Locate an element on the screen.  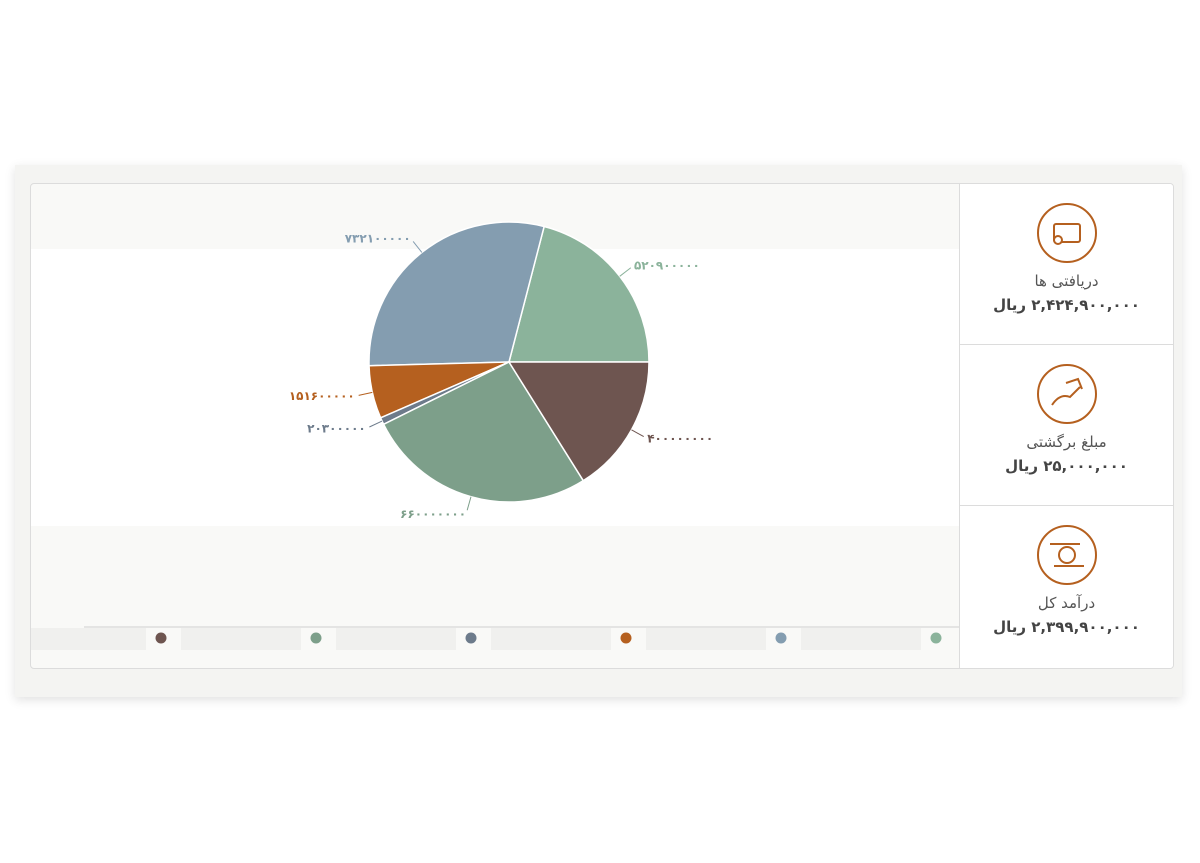
card: مبلغ برگشتی ۲۵,۰۰۰,۰۰۰ ریال is located at coordinates (1066, 425).